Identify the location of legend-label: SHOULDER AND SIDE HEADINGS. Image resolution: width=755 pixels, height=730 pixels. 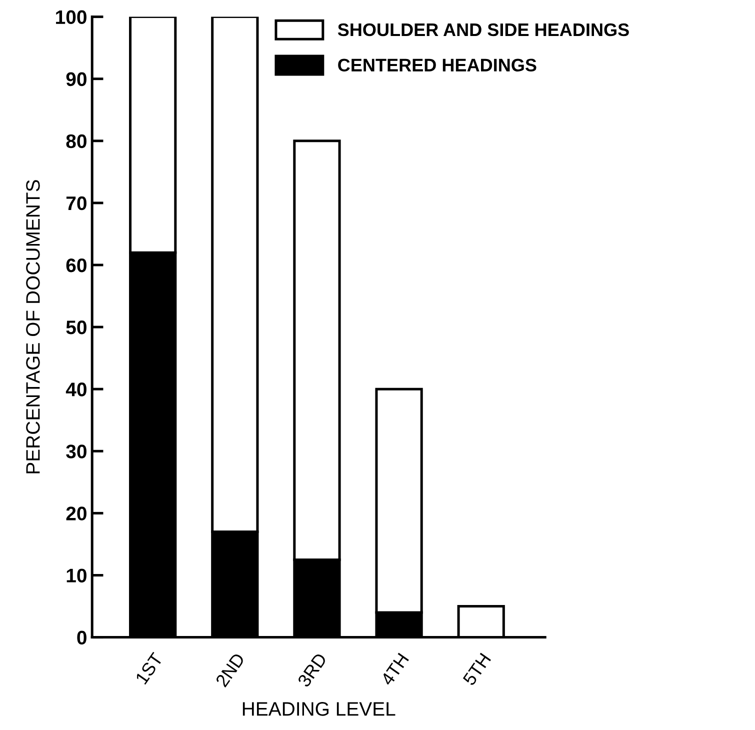
(483, 29).